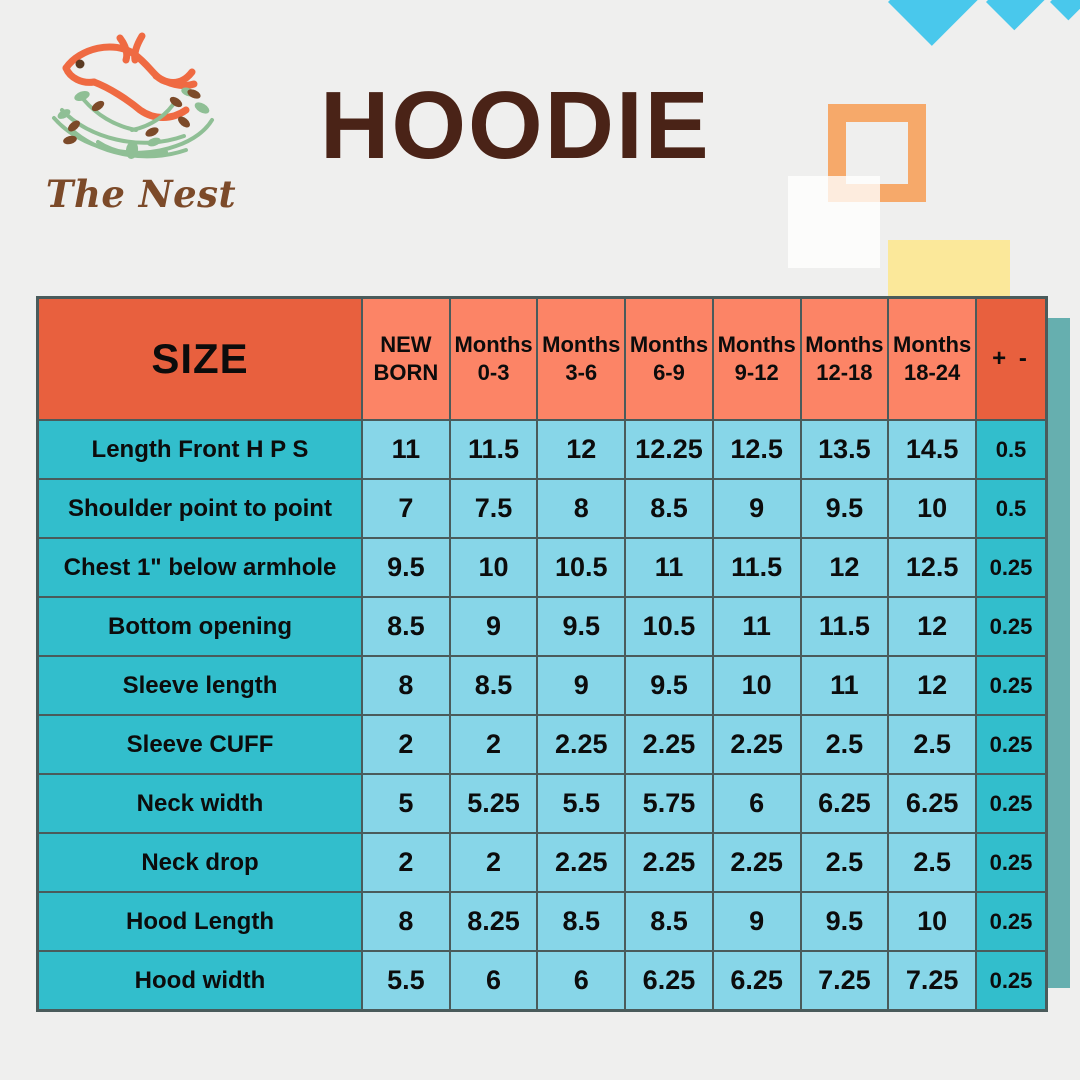 The image size is (1080, 1080). What do you see at coordinates (199, 508) in the screenshot?
I see `measurement-label: Shoulder point to point` at bounding box center [199, 508].